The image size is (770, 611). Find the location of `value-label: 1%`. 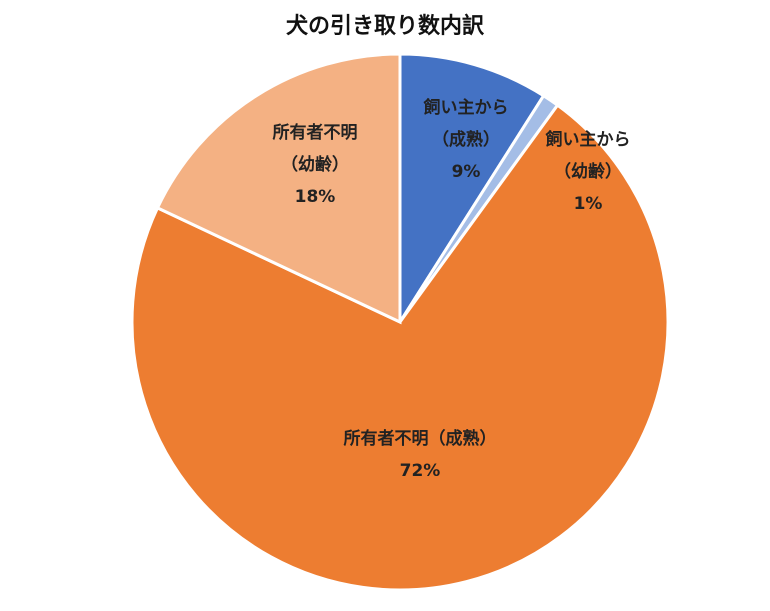

value-label: 1% is located at coordinates (588, 204).